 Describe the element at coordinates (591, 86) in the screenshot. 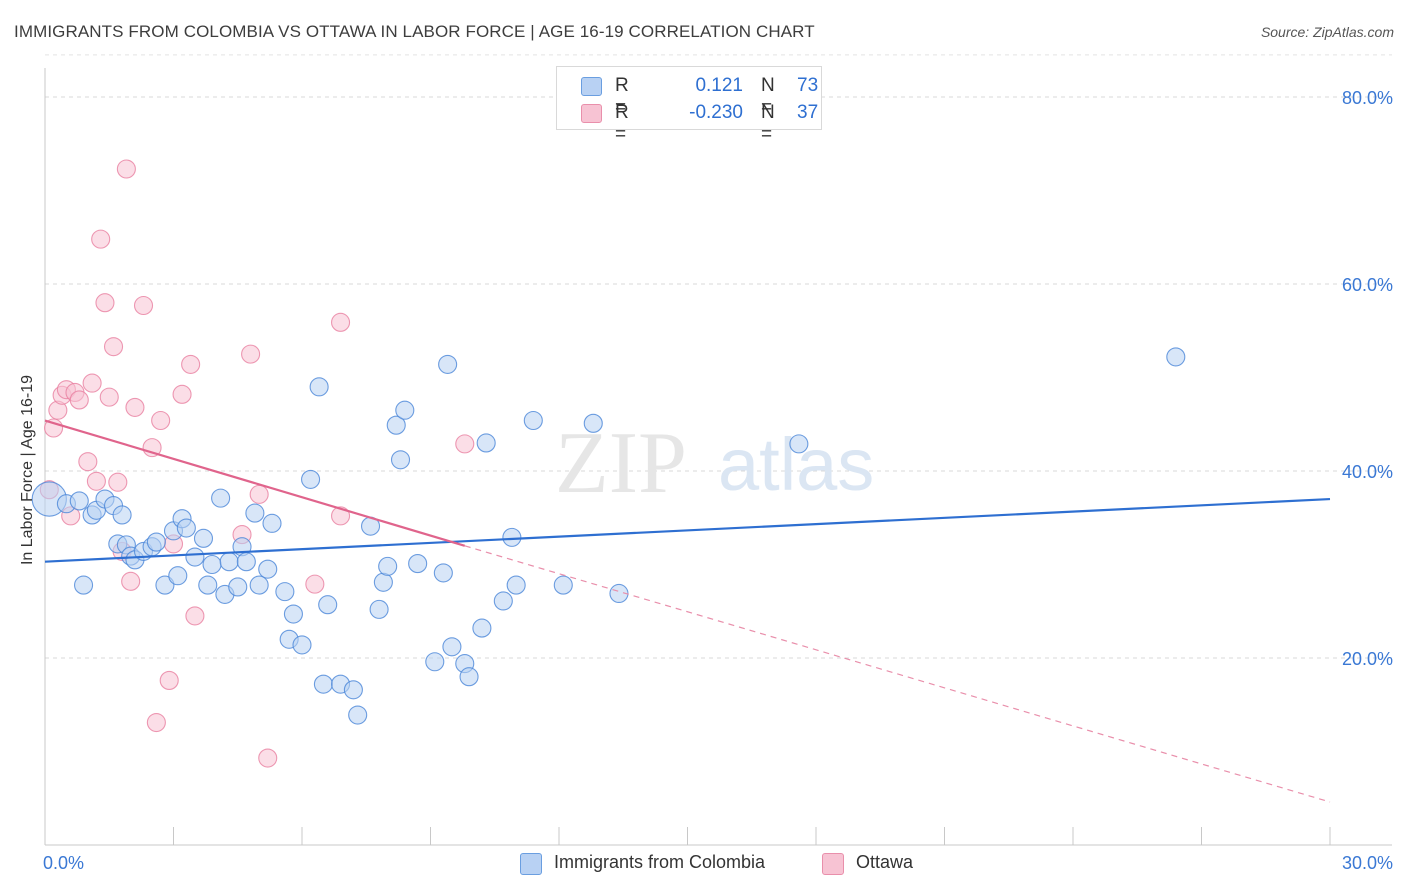

I see `colombia-swatch` at that location.